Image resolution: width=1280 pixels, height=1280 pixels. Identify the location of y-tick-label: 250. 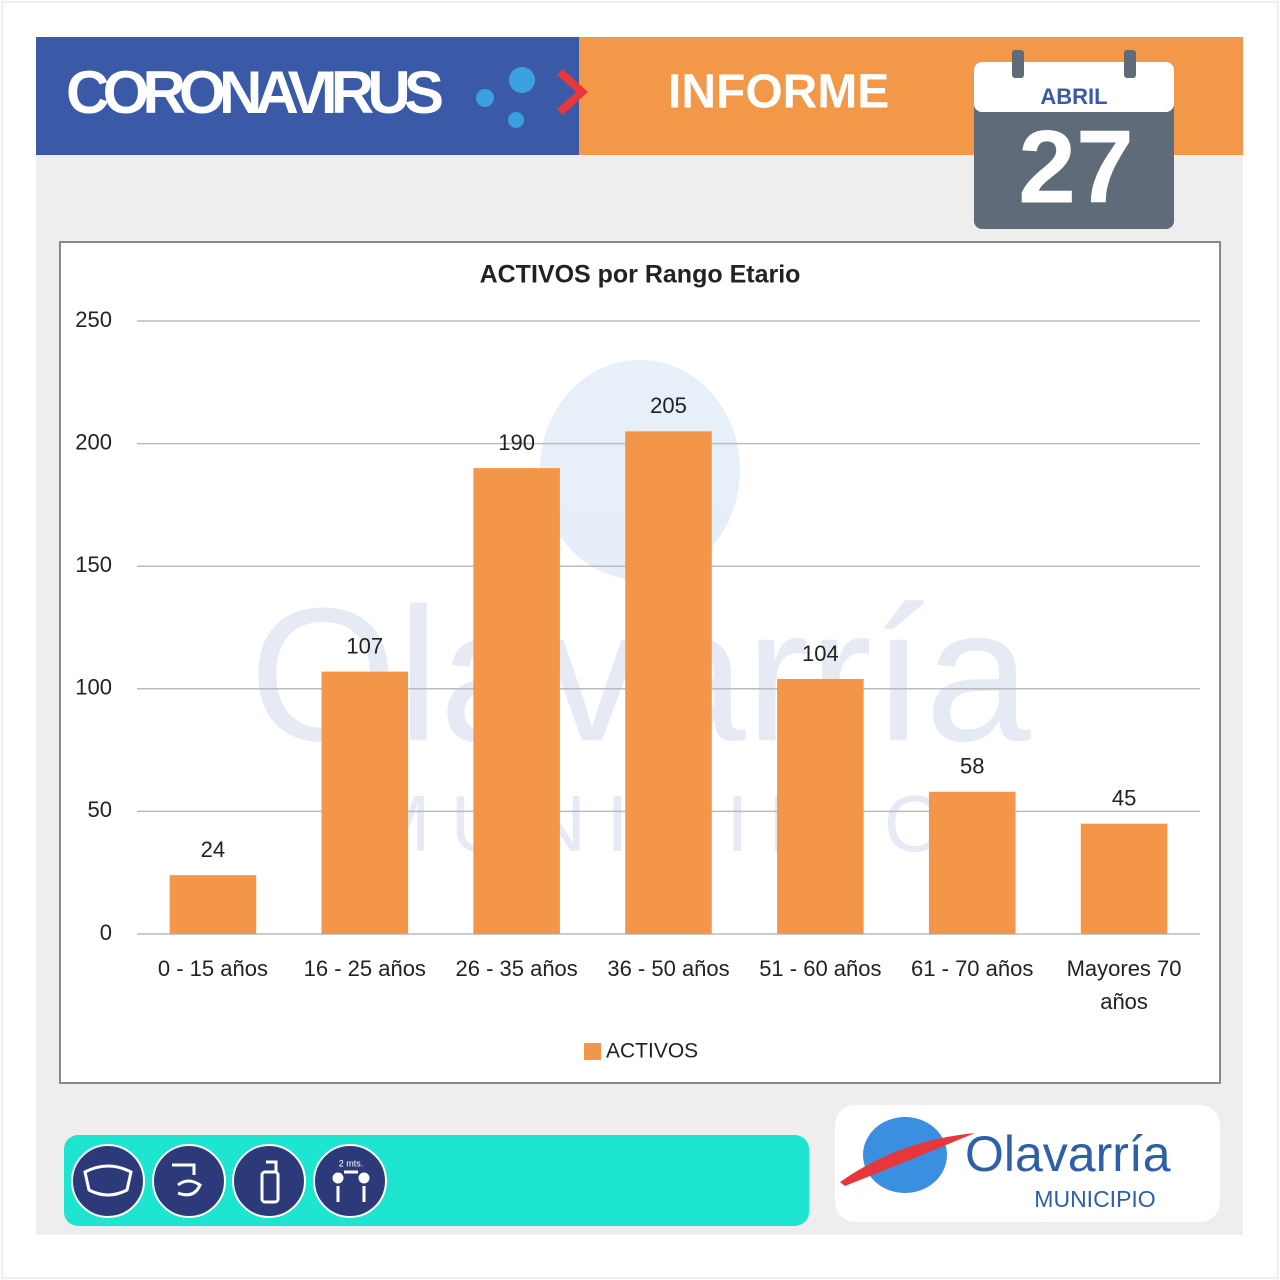
(93, 319).